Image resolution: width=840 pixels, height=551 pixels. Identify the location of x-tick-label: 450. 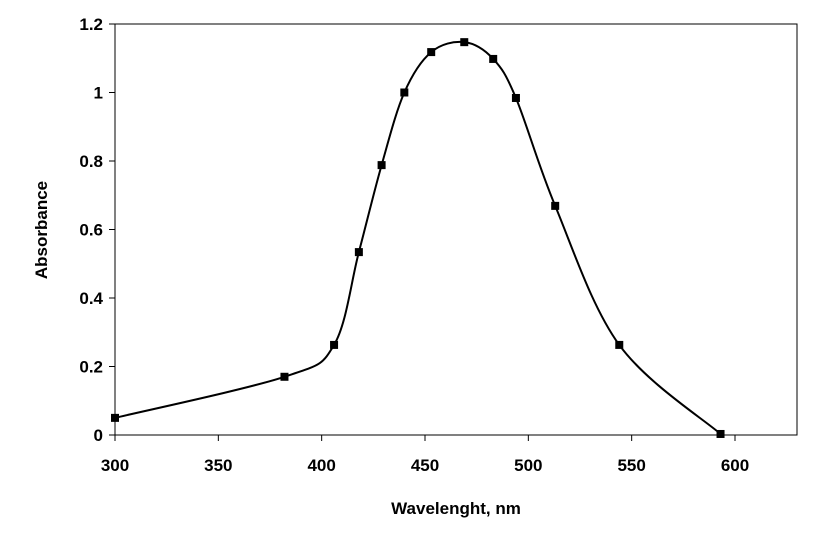
(425, 465).